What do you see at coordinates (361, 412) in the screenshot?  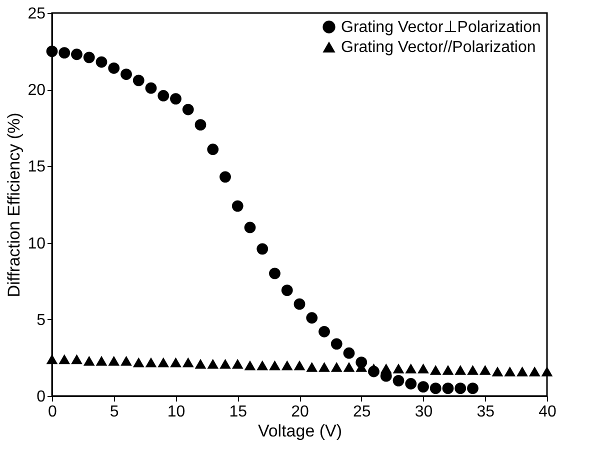 I see `x-tick-label: 25` at bounding box center [361, 412].